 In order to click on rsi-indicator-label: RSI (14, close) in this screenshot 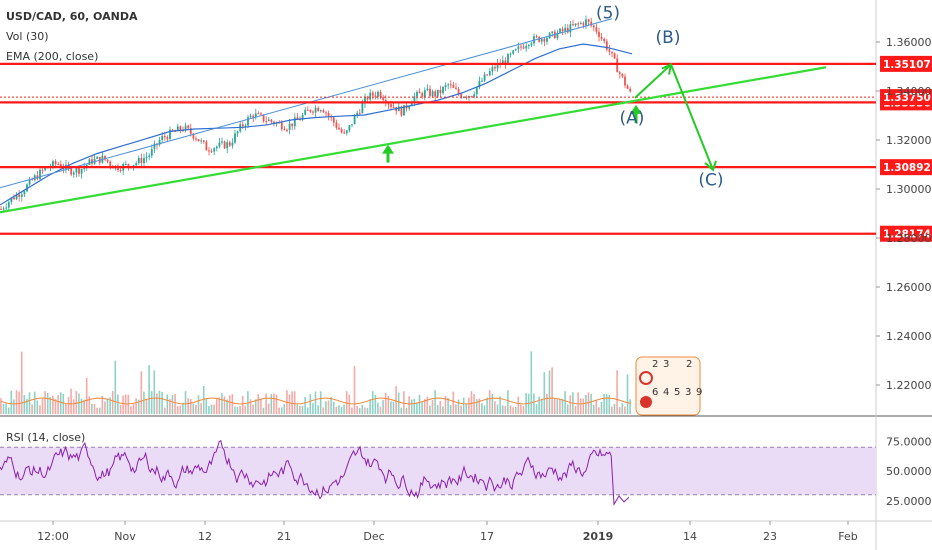, I will do `click(46, 437)`.